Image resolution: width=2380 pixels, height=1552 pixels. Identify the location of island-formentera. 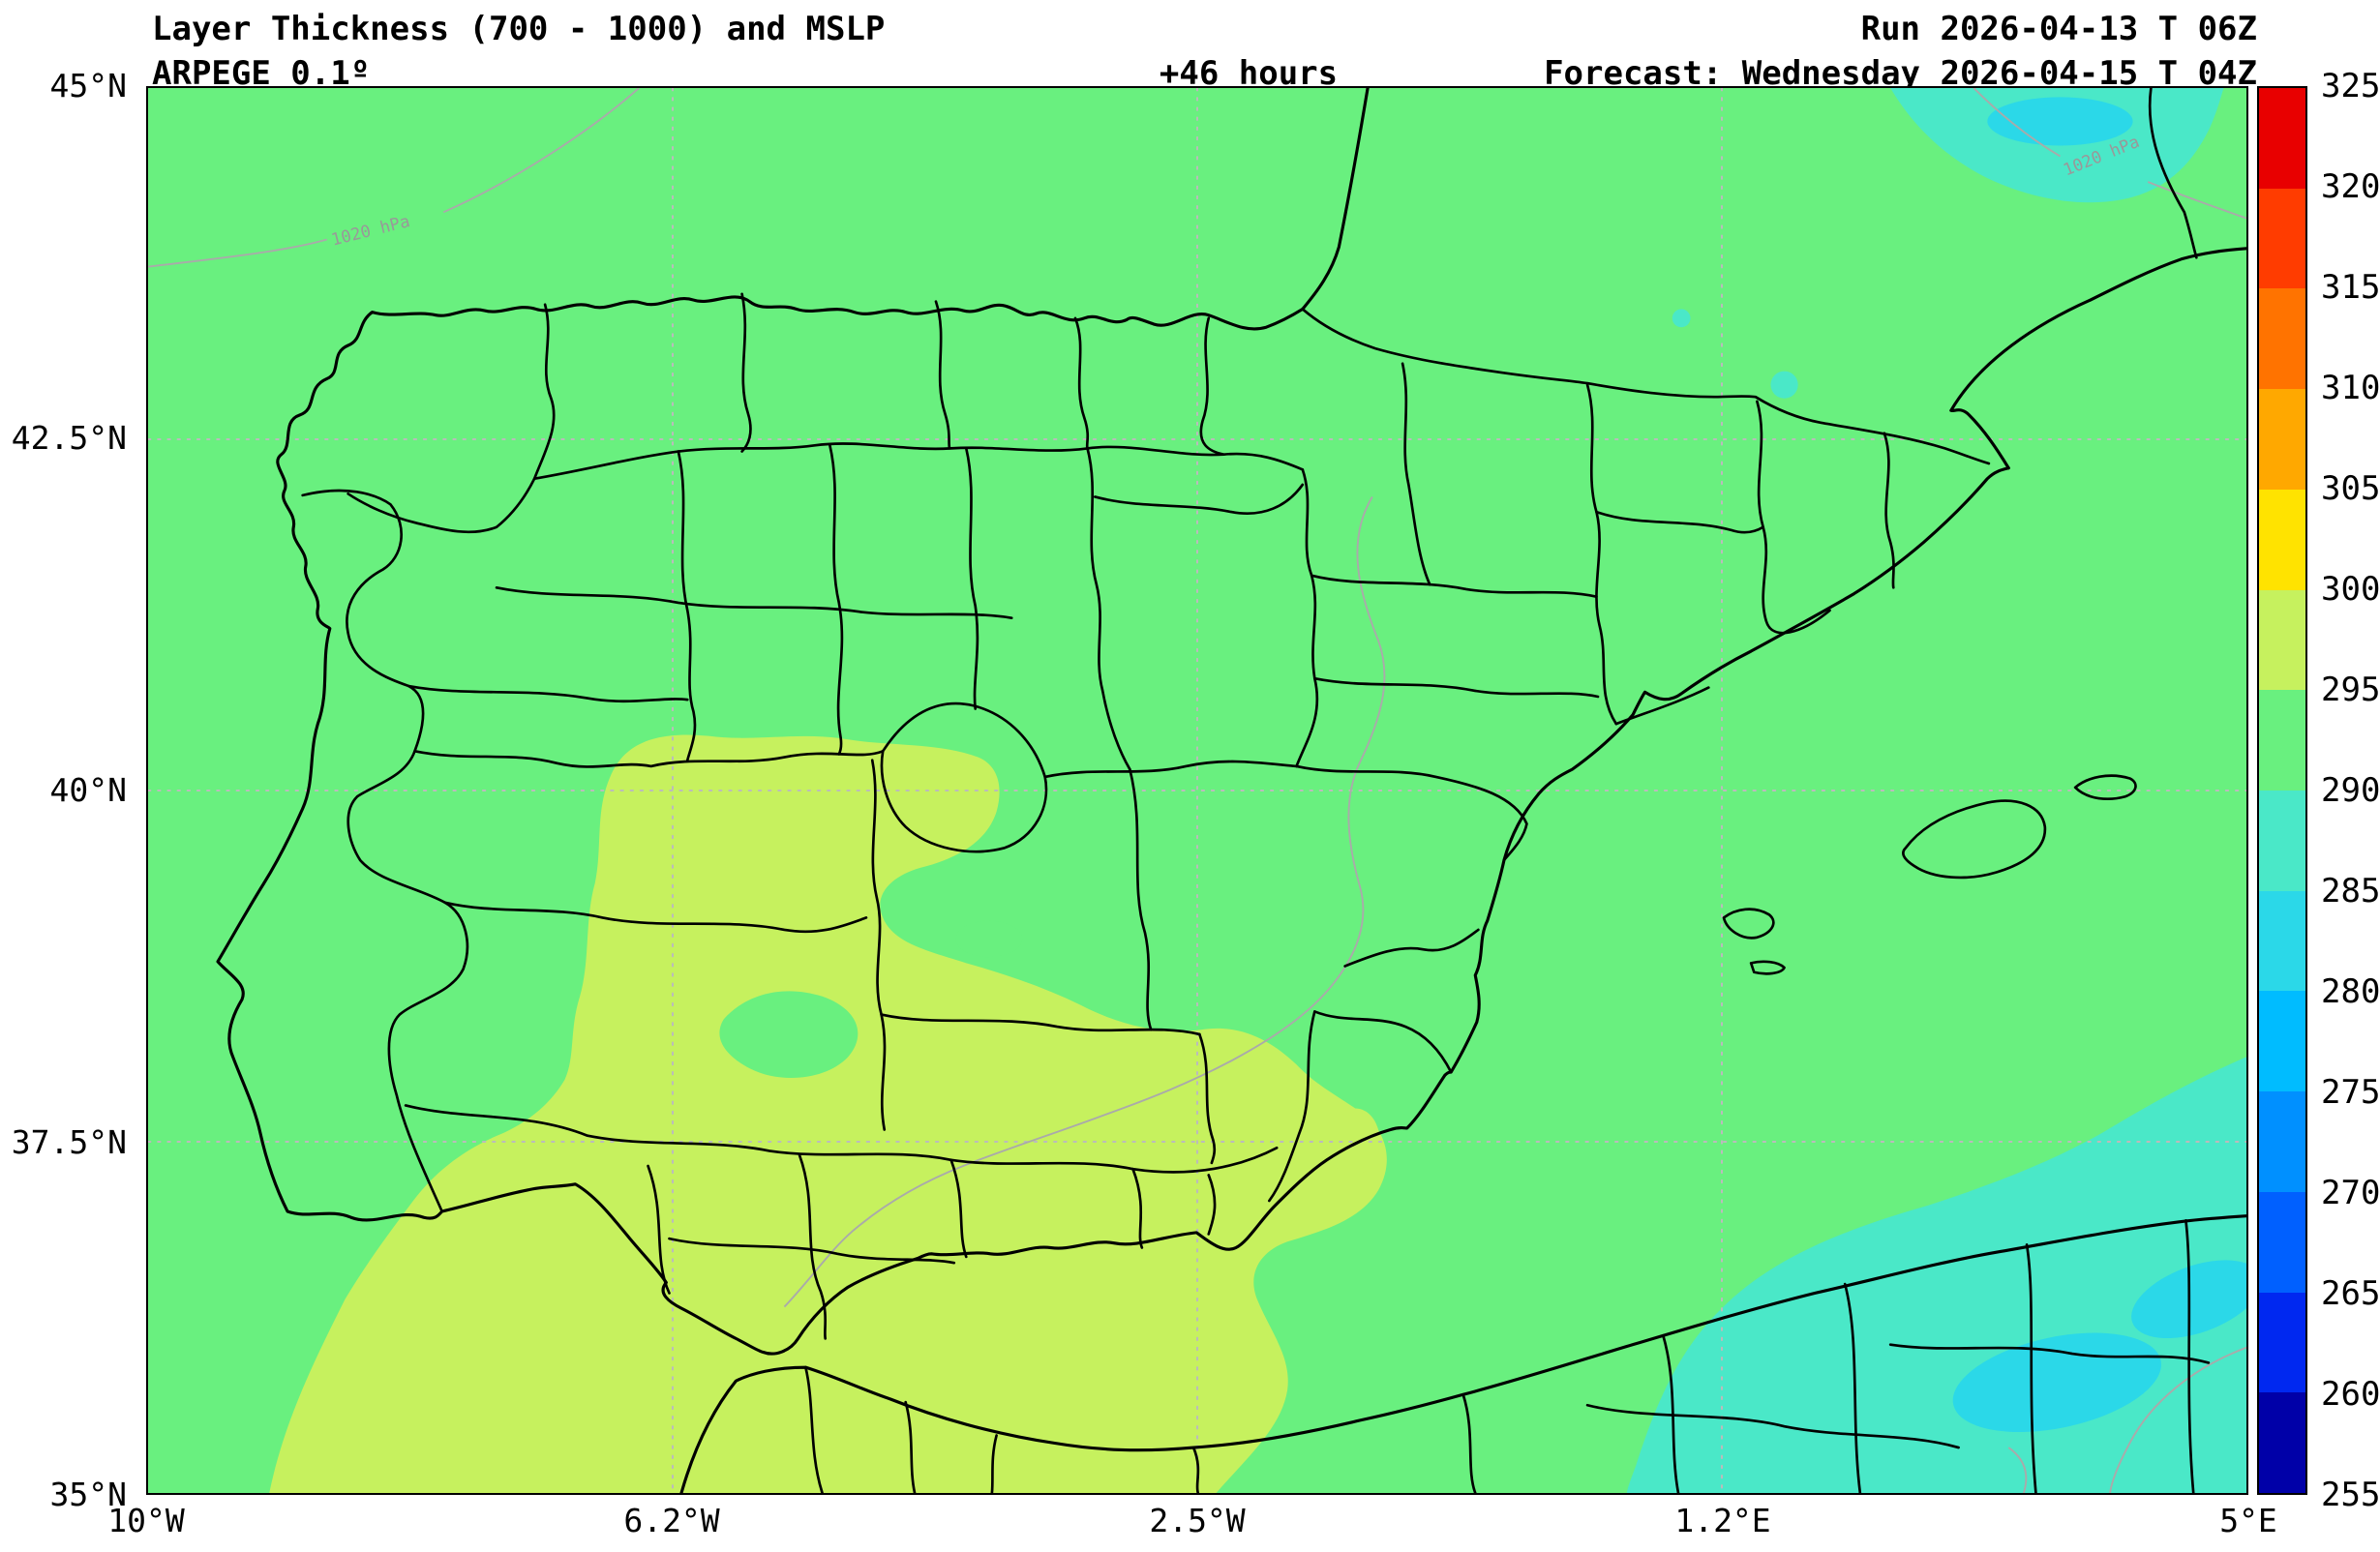
(1768, 968).